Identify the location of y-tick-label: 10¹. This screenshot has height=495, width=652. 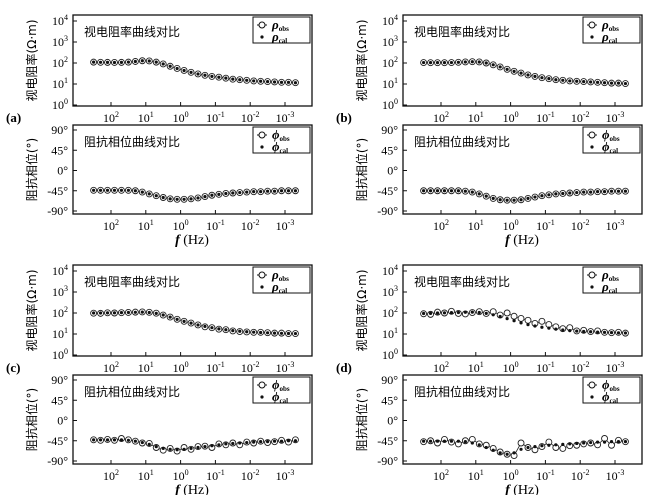
(60, 333).